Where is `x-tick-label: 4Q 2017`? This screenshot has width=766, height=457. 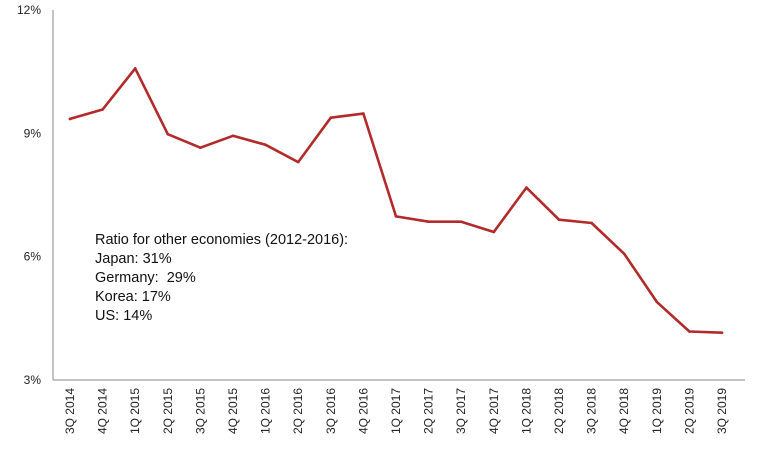
x-tick-label: 4Q 2017 is located at coordinates (494, 411).